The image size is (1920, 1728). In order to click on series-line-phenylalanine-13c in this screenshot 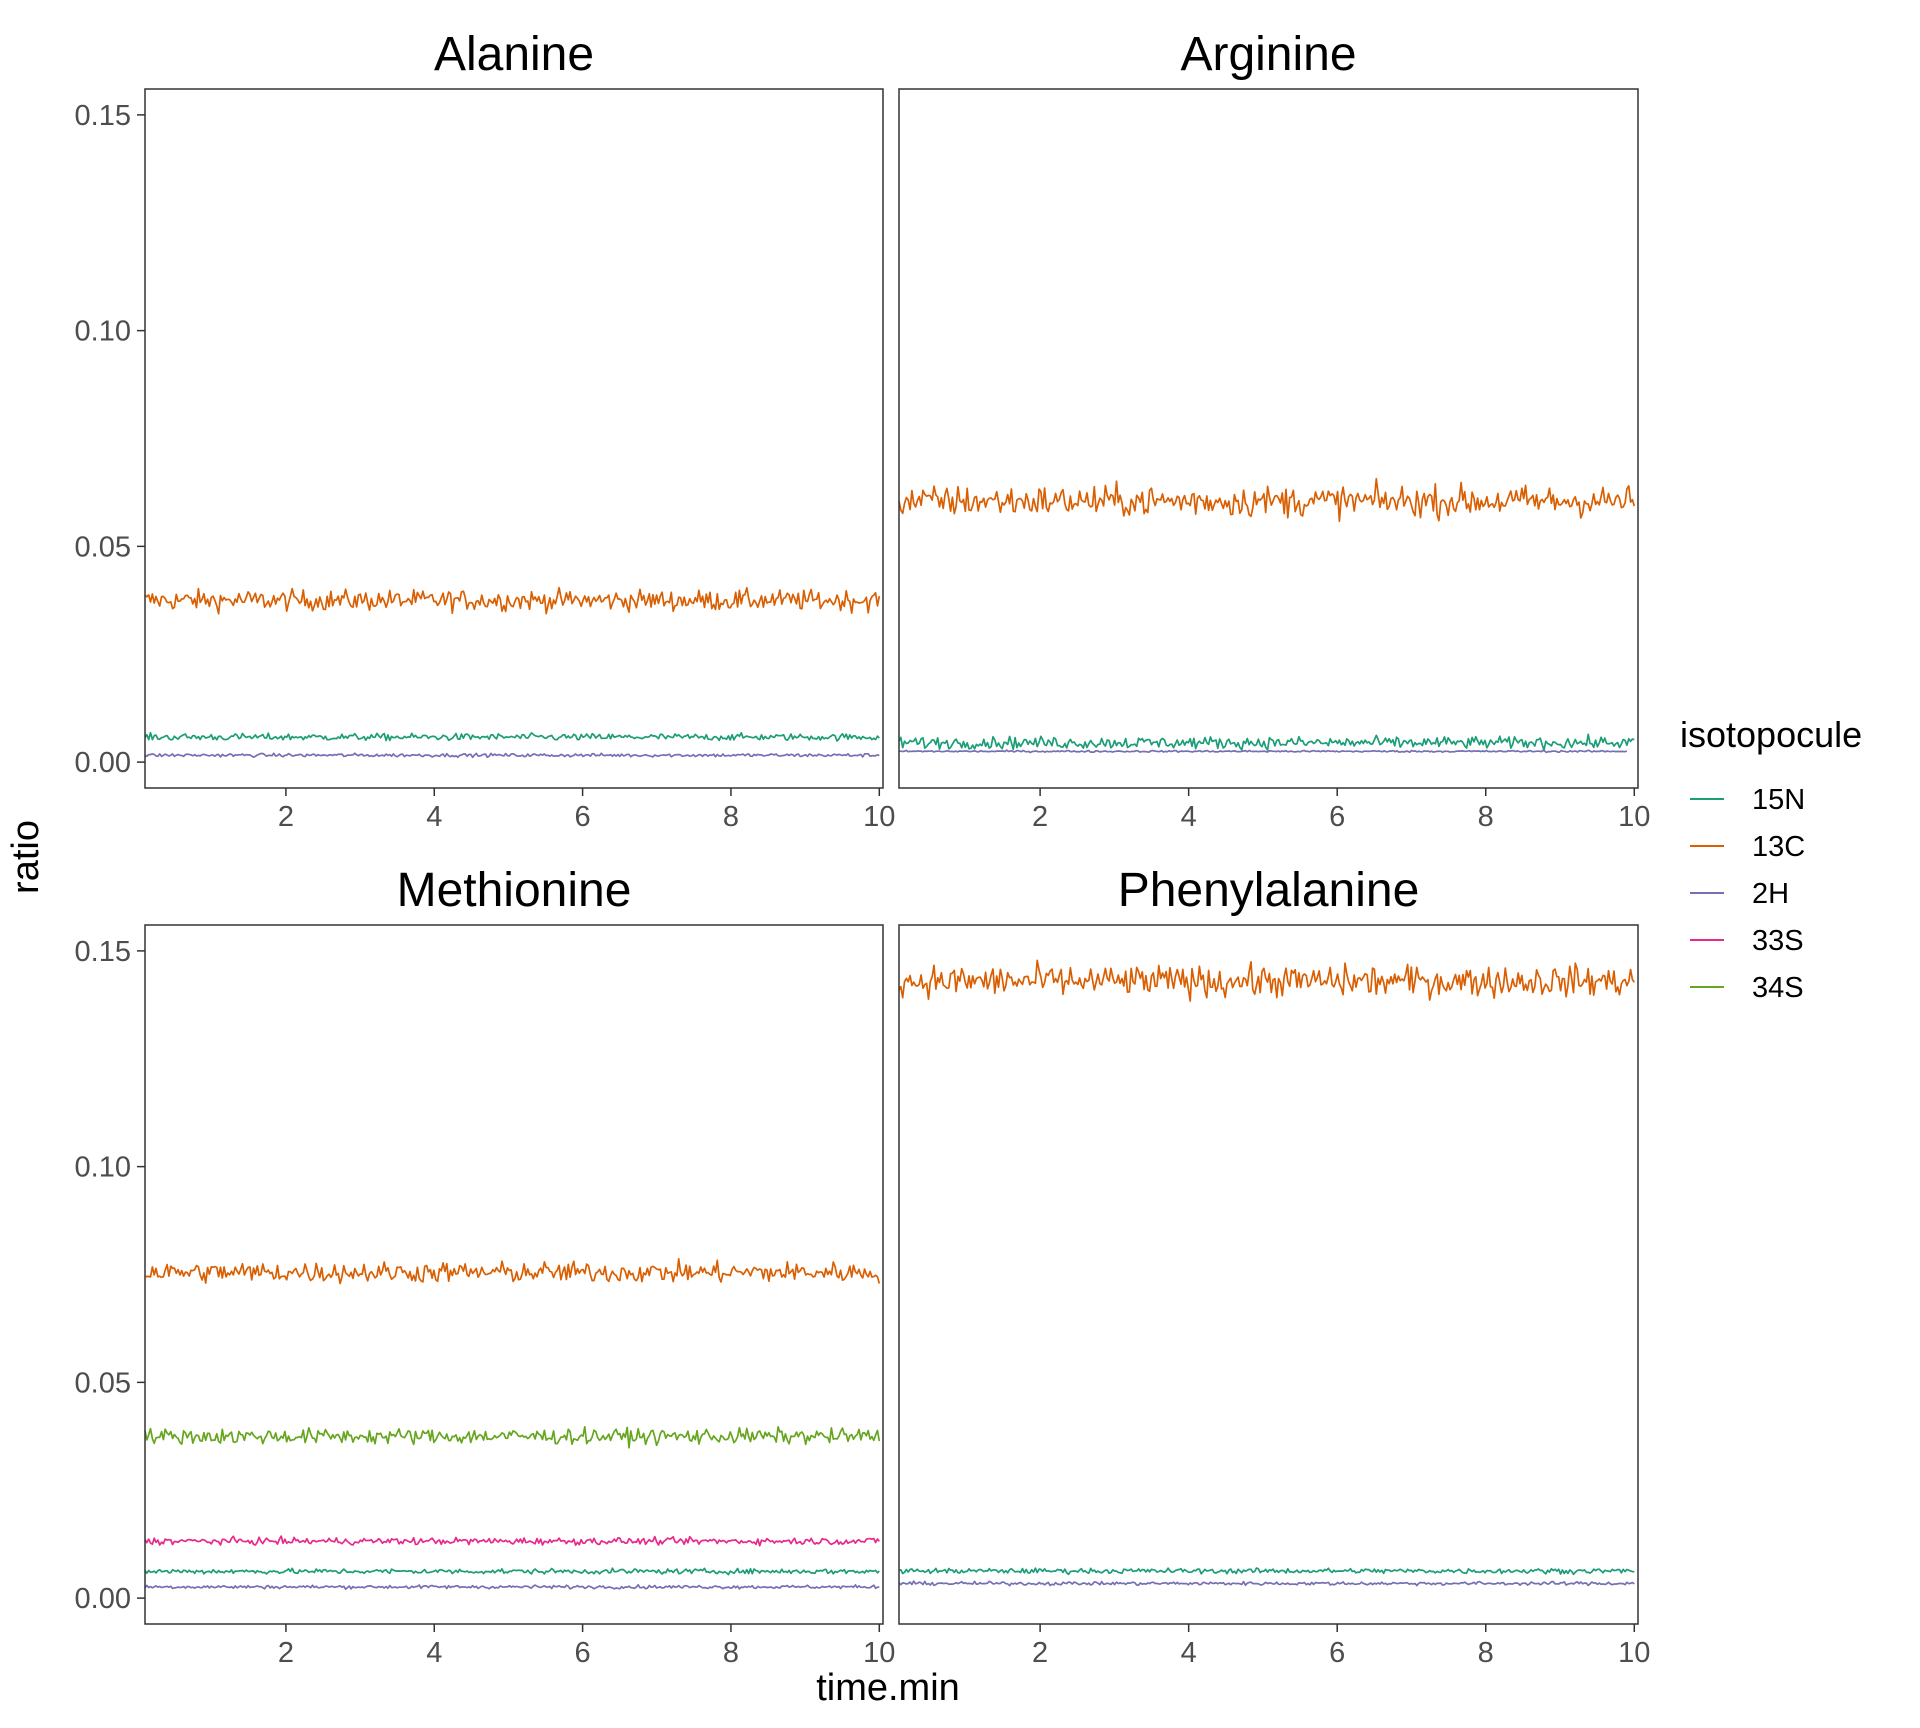, I will do `click(1267, 980)`.